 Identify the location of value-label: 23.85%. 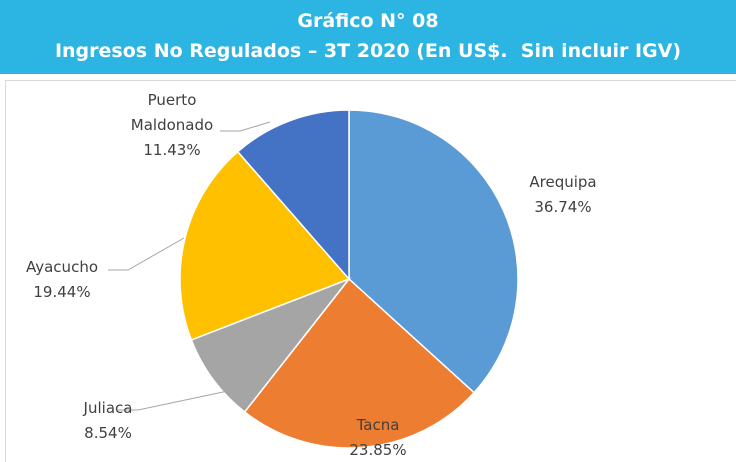
(378, 450).